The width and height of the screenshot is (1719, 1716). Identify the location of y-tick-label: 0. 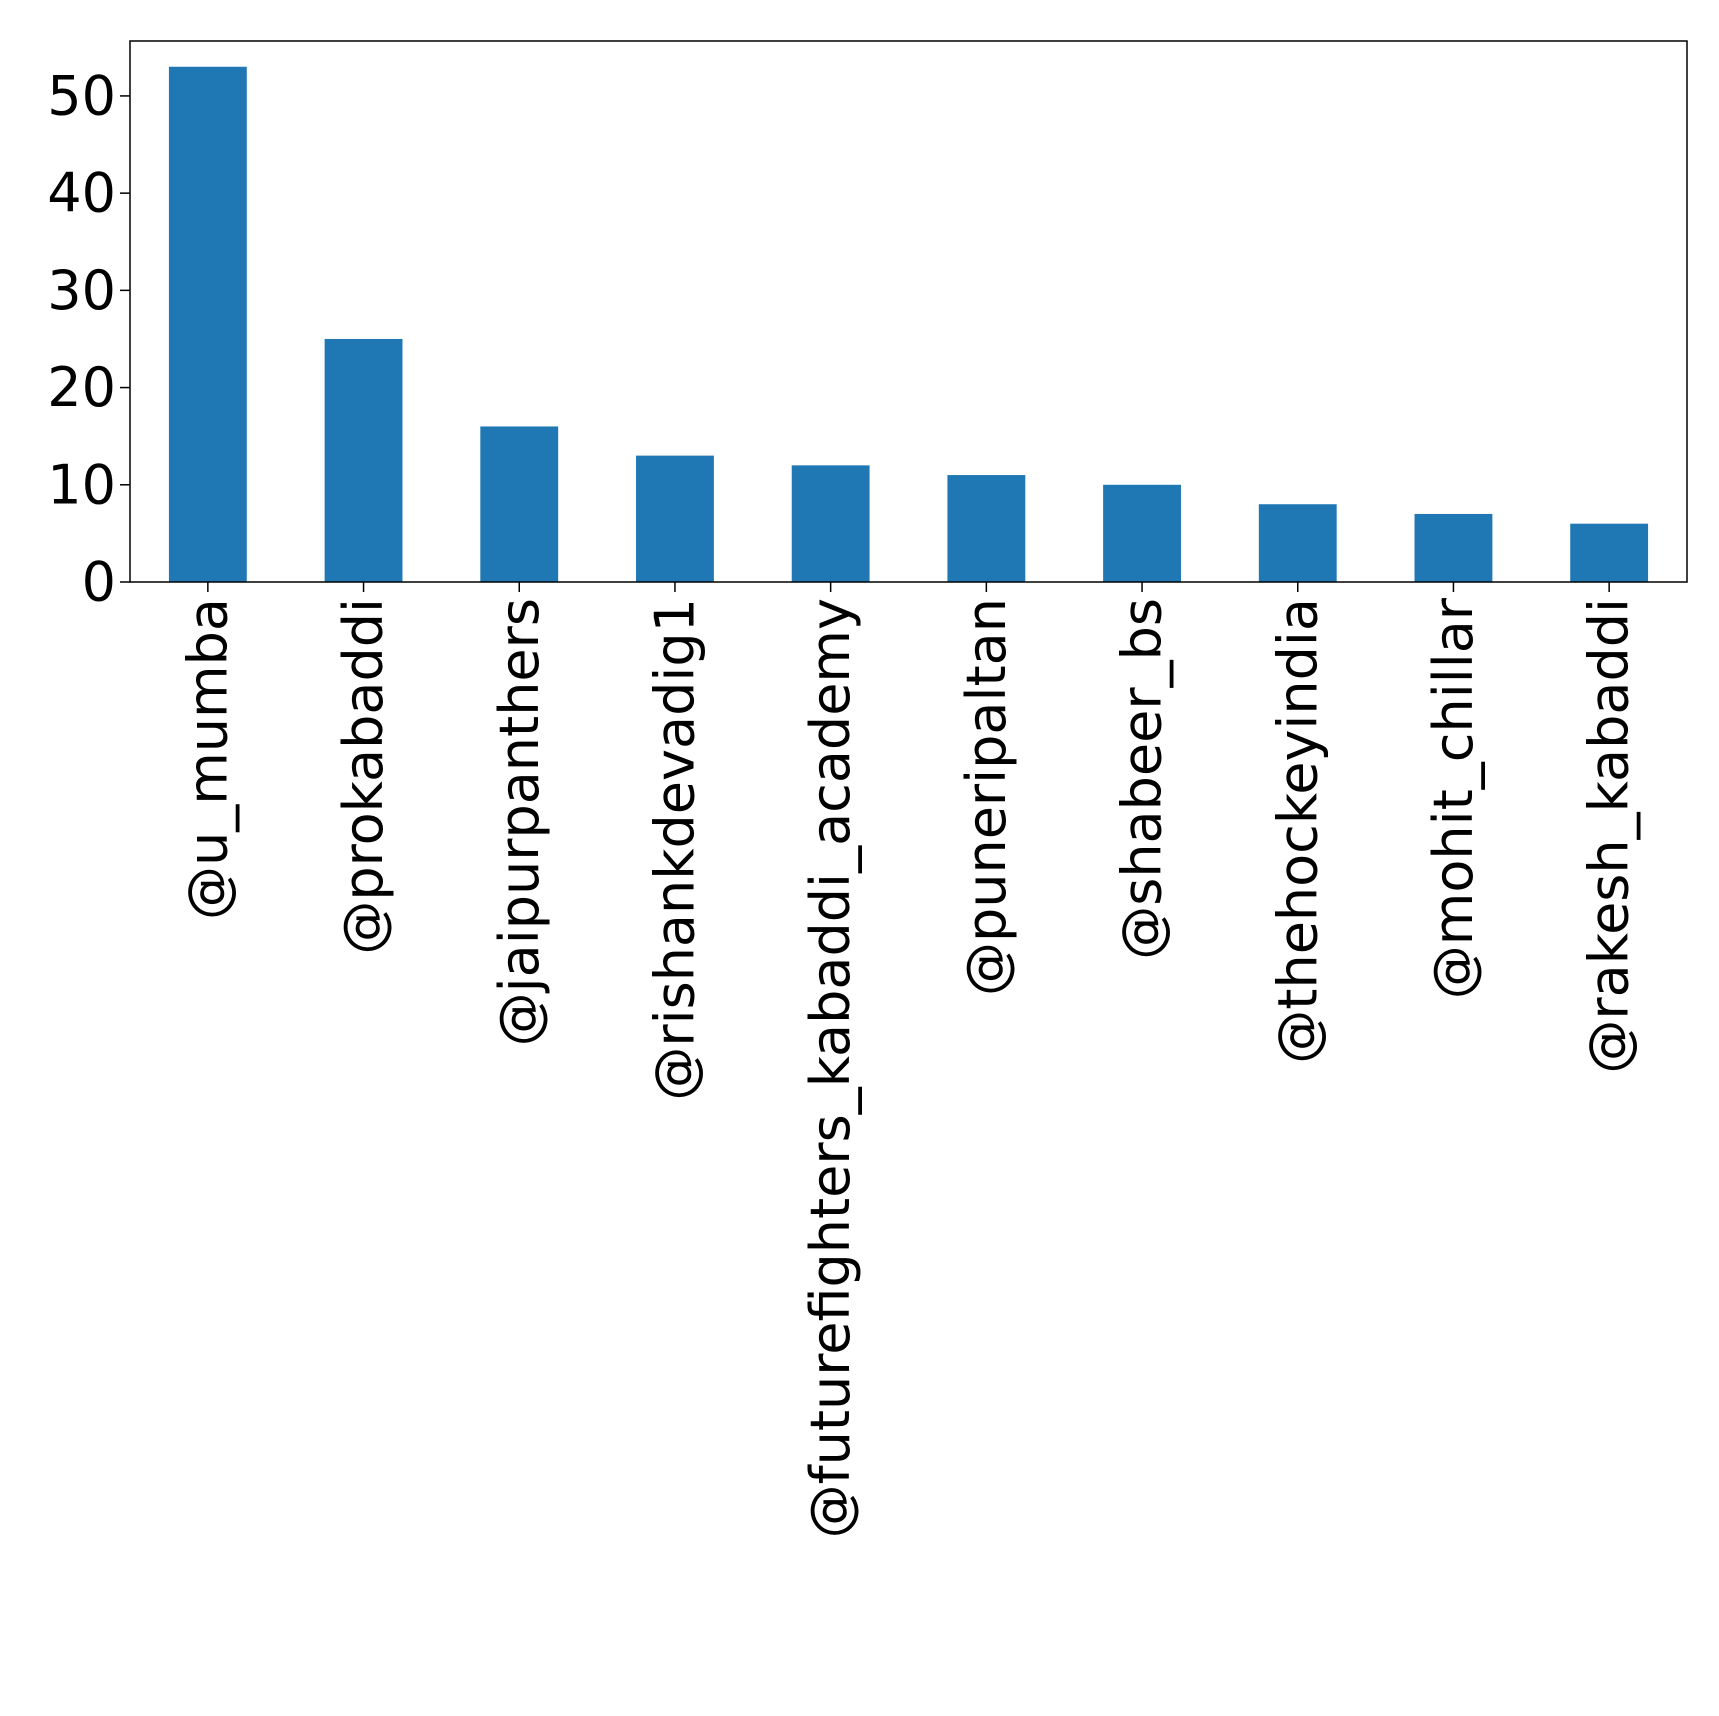
(99, 582).